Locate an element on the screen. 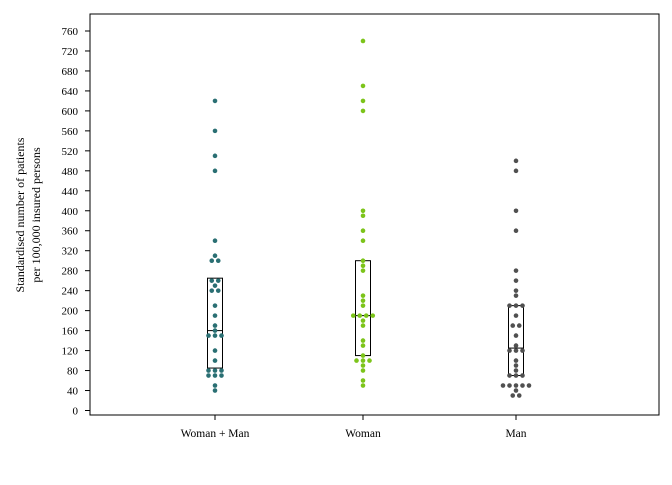  y-tick-label: 40 is located at coordinates (73, 392).